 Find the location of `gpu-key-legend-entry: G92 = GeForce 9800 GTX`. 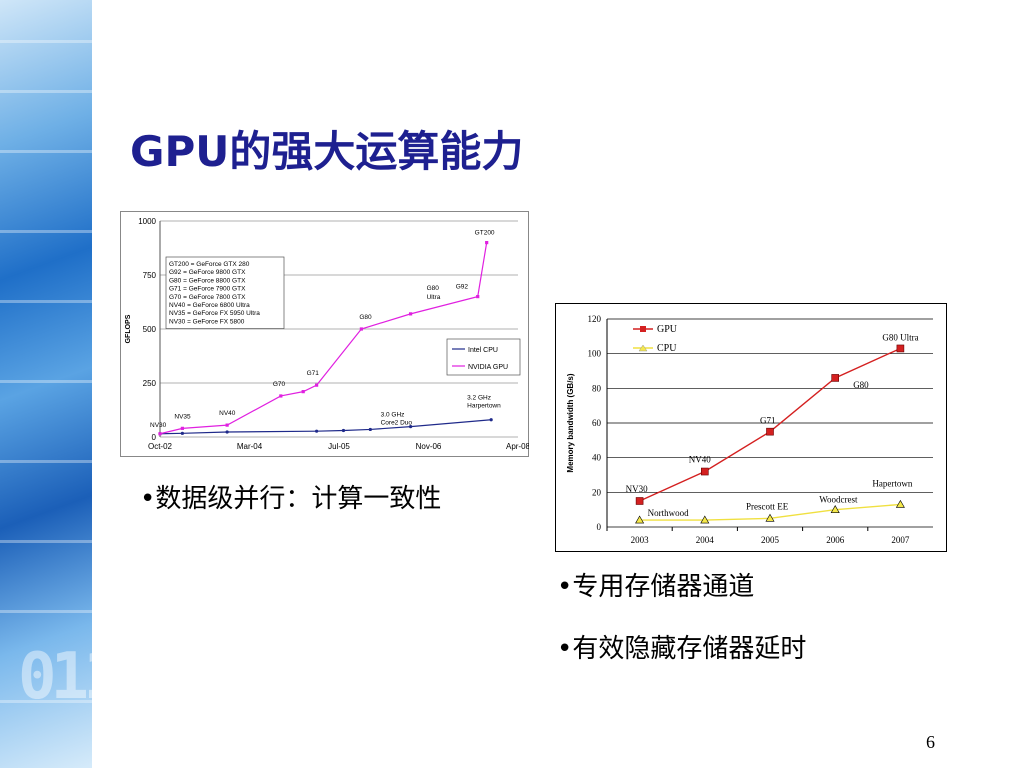

gpu-key-legend-entry: G92 = GeForce 9800 GTX is located at coordinates (207, 272).